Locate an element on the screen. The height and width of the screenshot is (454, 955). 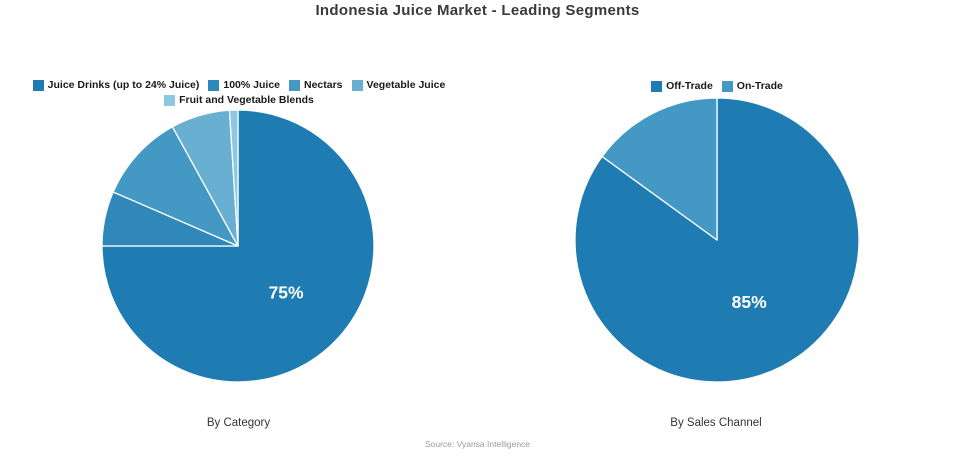
legend-item-nectars: Nectars is located at coordinates (316, 85).